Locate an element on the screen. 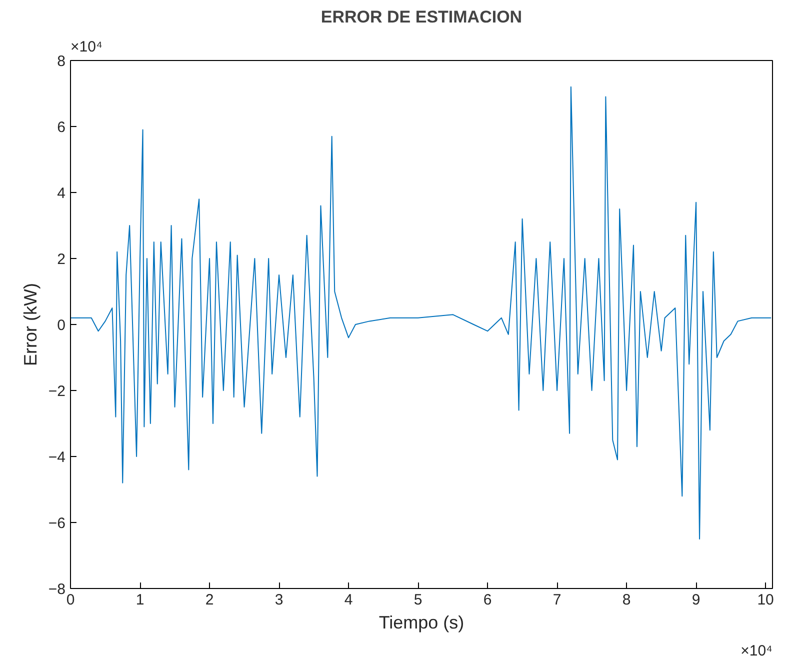 This screenshot has height=664, width=786. y-tick-label: −8 is located at coordinates (57, 589).